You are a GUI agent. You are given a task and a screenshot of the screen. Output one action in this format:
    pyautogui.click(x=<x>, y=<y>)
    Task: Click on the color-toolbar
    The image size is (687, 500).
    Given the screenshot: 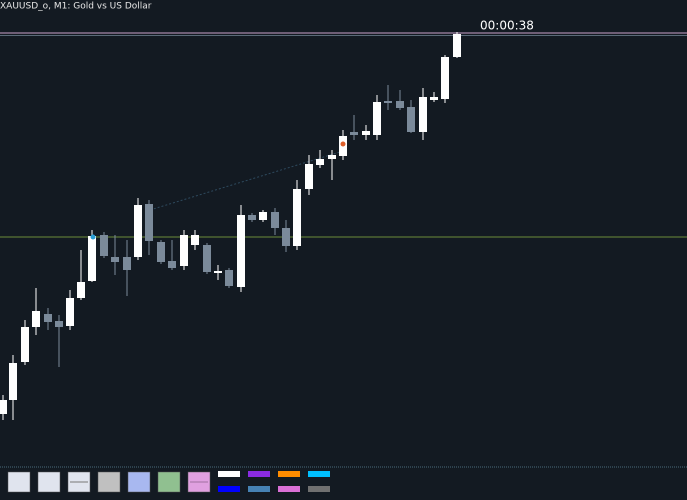 What is the action you would take?
    pyautogui.click(x=168, y=482)
    